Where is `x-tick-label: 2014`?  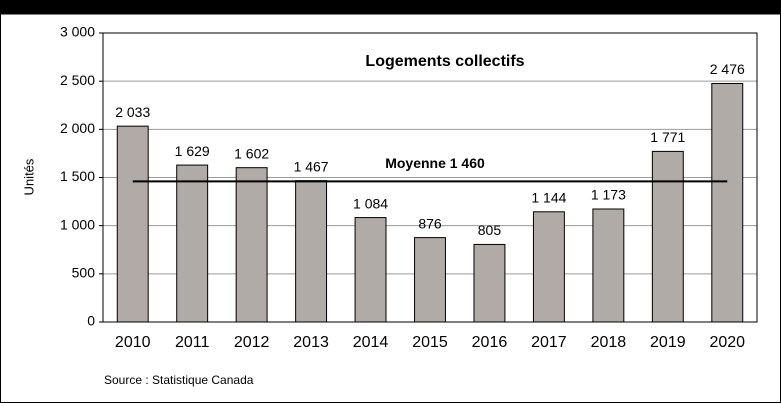 x-tick-label: 2014 is located at coordinates (371, 342).